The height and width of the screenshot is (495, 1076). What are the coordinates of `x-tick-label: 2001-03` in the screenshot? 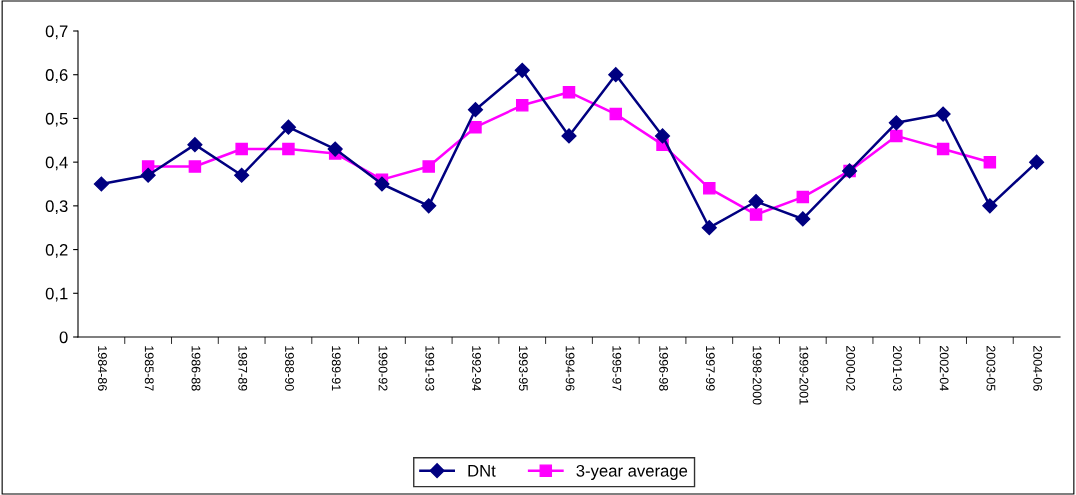 It's located at (897, 368).